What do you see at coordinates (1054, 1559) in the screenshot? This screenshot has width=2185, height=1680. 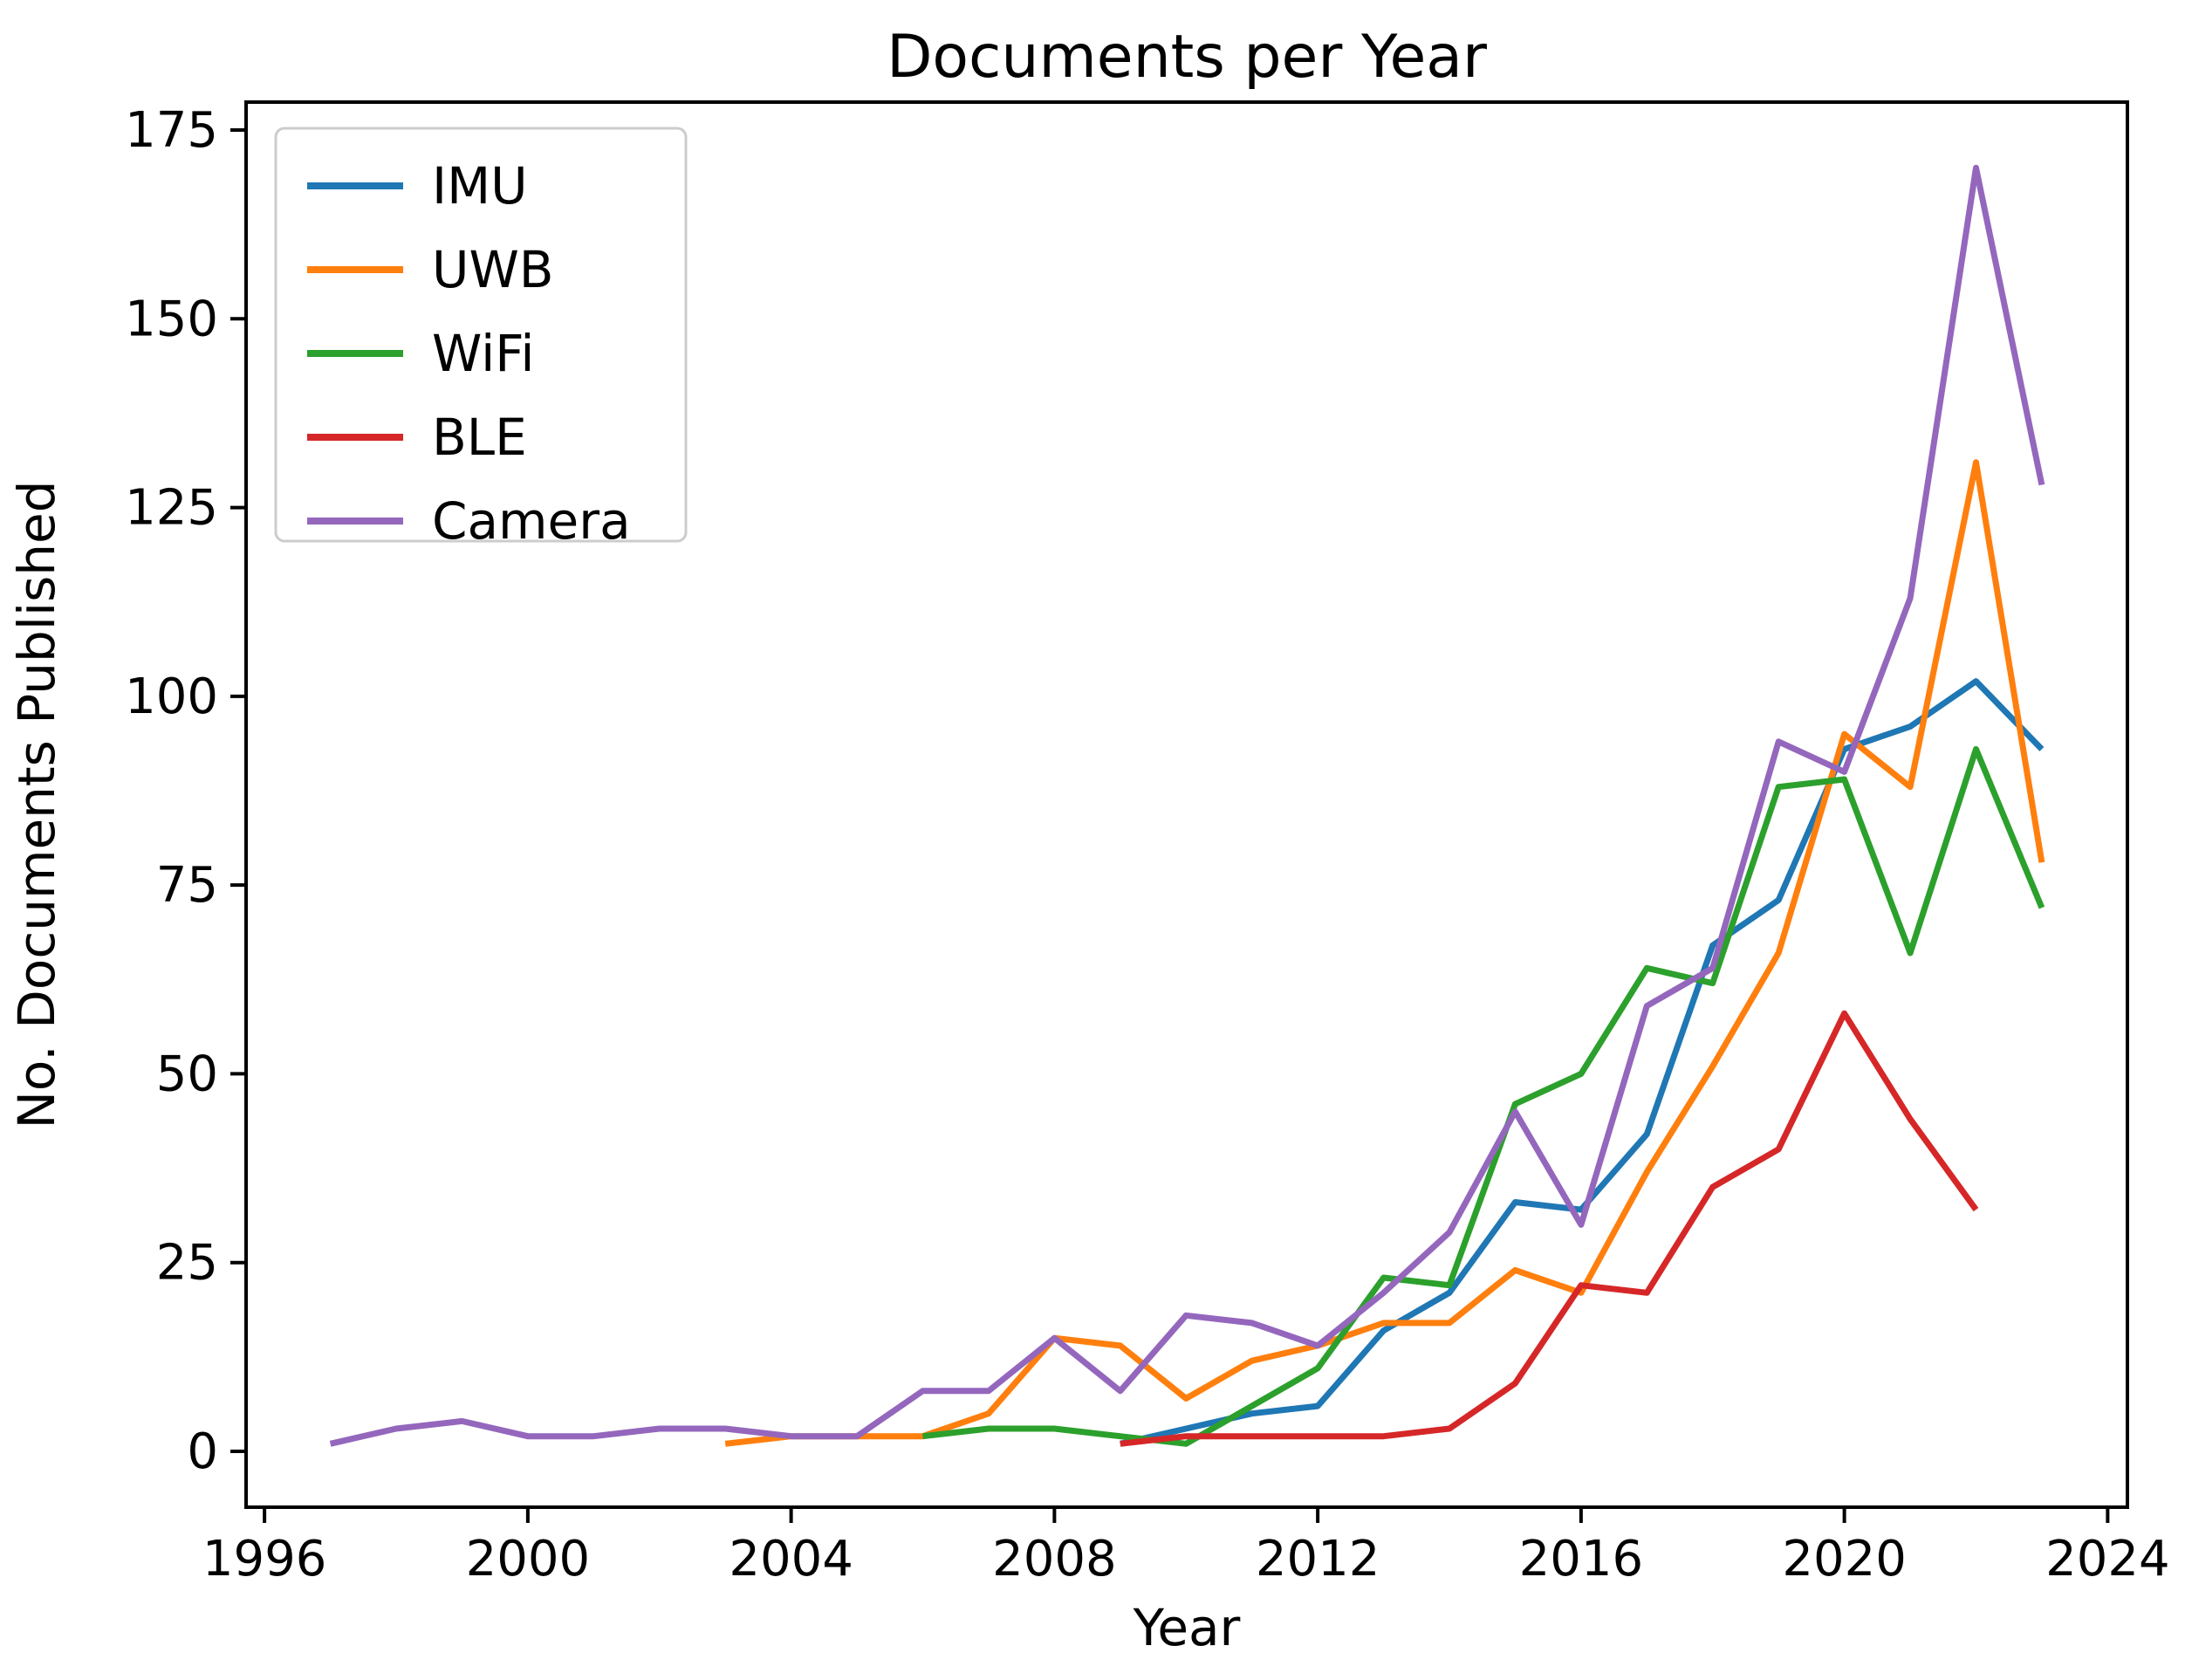 I see `x-tick-label: 2008` at bounding box center [1054, 1559].